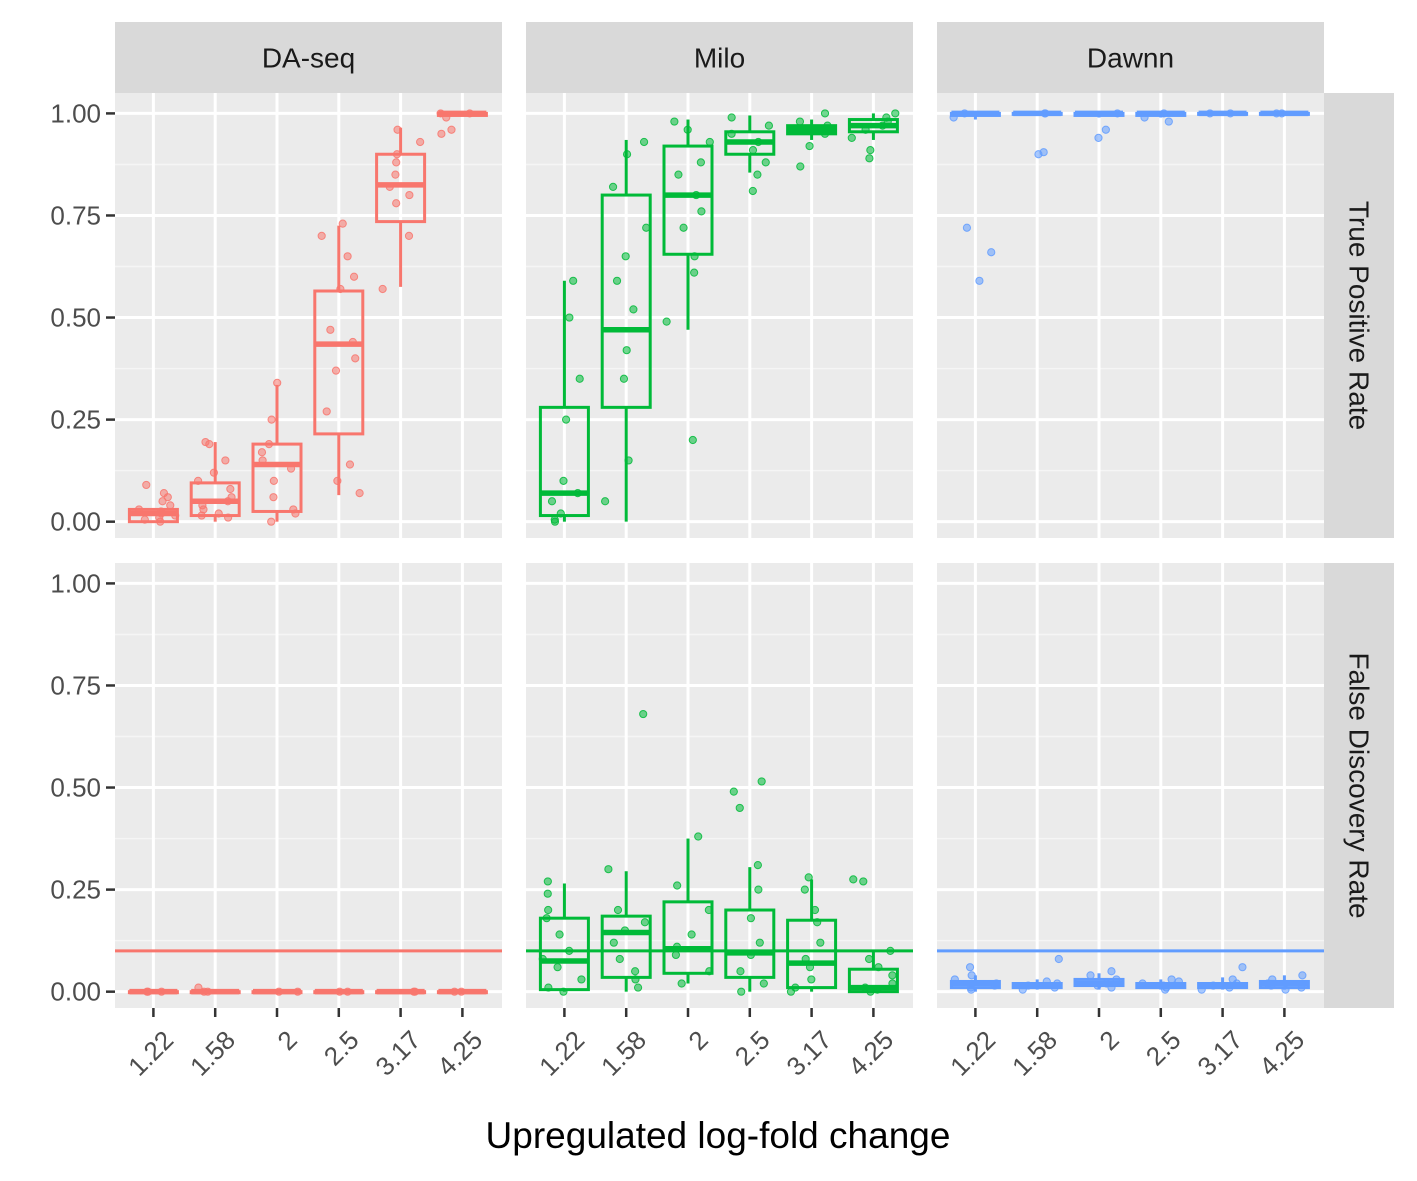 This screenshot has width=1417, height=1181. I want to click on x-axis-label: Upregulated log-fold change, so click(718, 1135).